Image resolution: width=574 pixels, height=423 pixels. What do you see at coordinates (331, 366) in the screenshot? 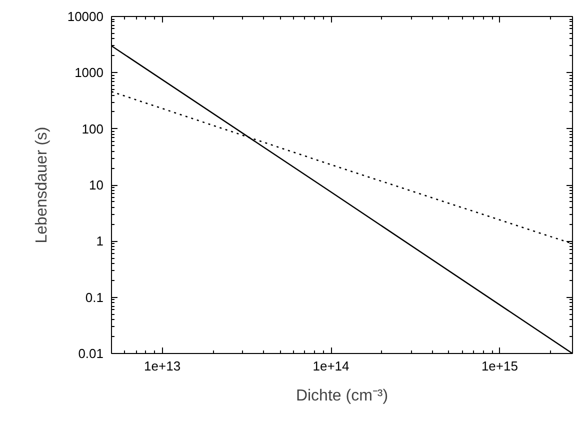
I see `x-tick-label: 1e+14` at bounding box center [331, 366].